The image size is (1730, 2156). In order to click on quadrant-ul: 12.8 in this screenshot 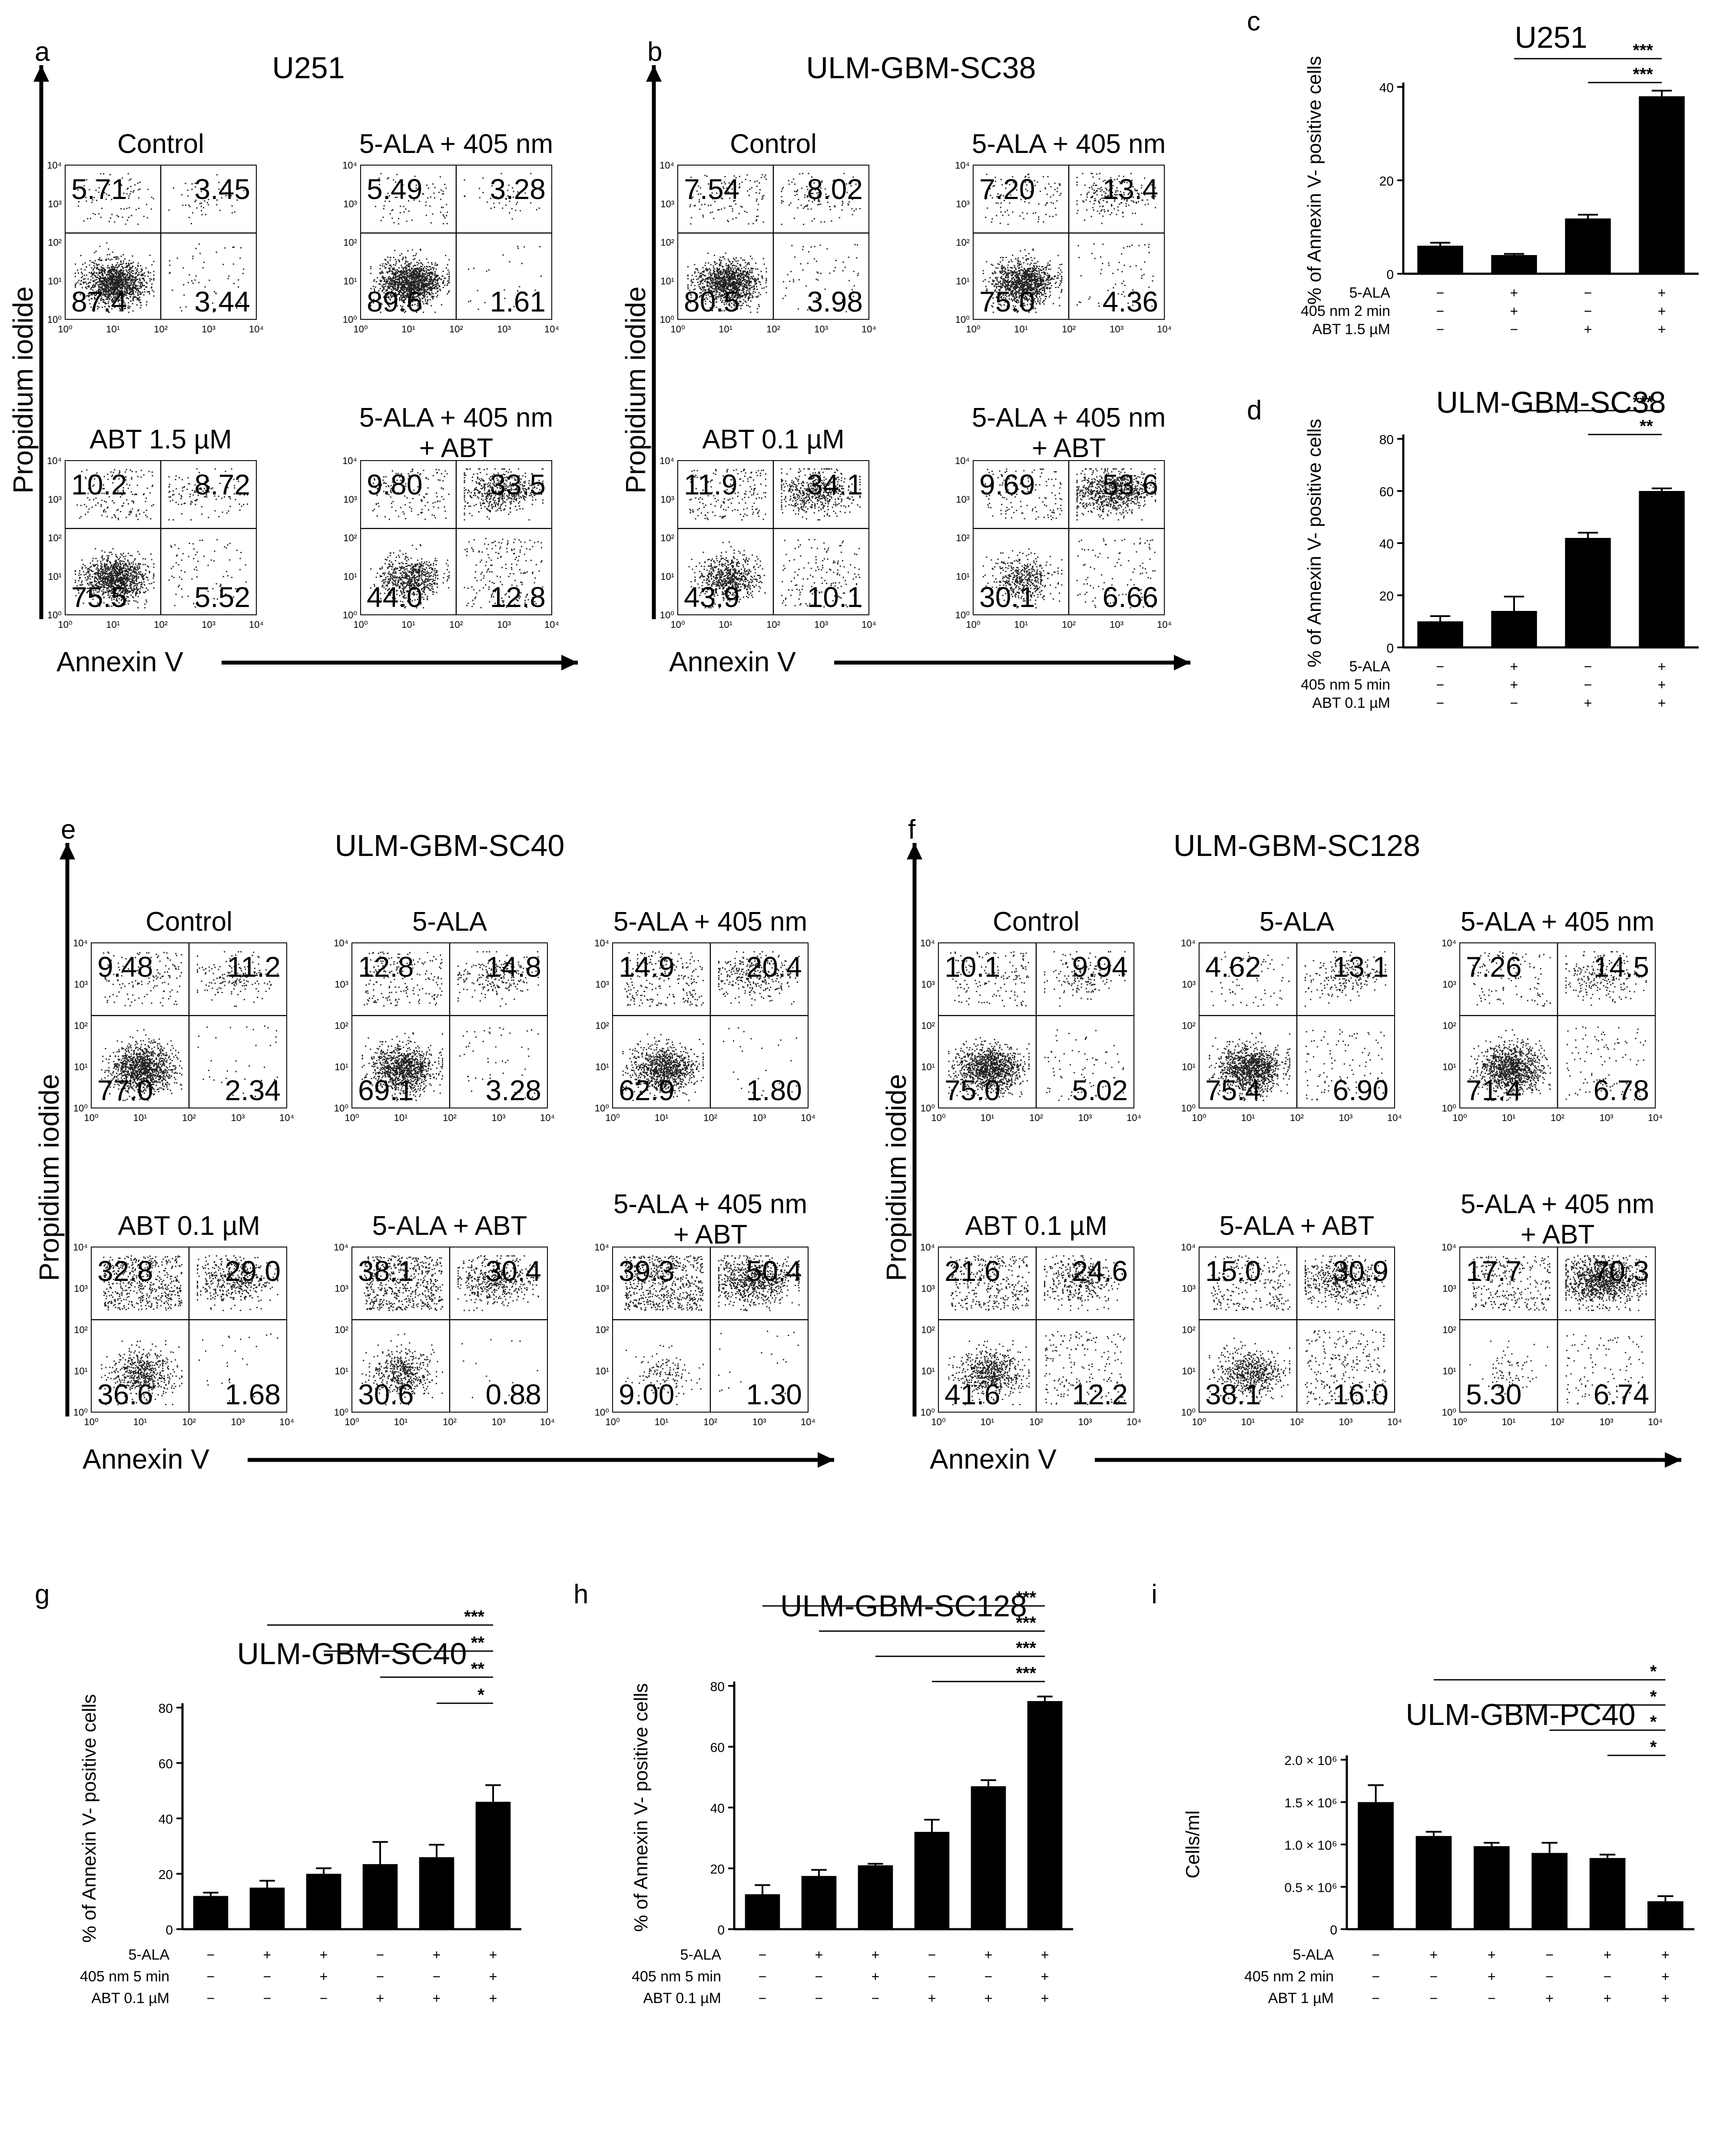, I will do `click(386, 967)`.